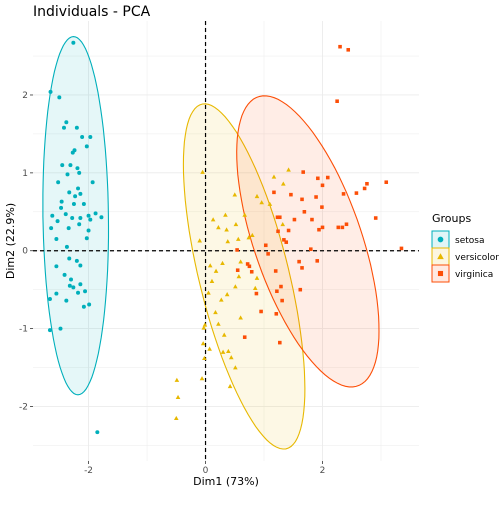  I want to click on setosa-ellipse, so click(76, 216).